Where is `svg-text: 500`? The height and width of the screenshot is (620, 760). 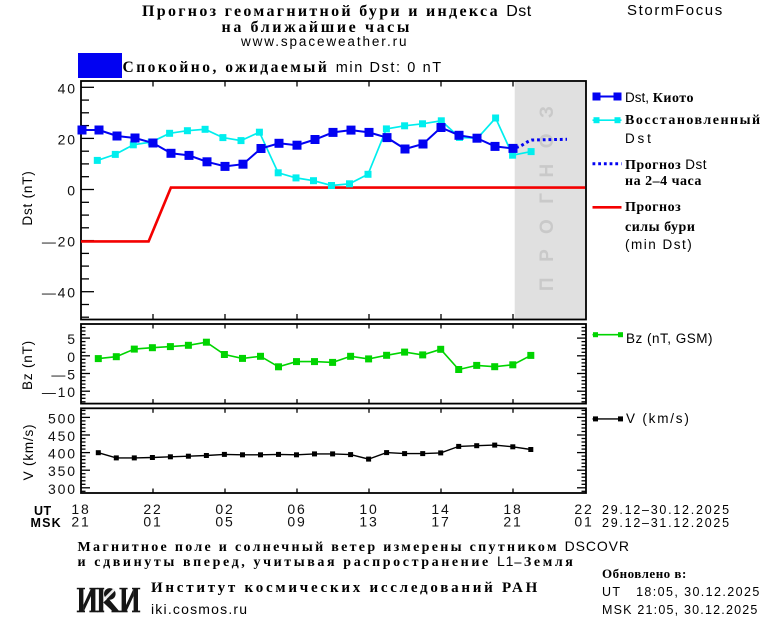
svg-text: 500 is located at coordinates (62, 418).